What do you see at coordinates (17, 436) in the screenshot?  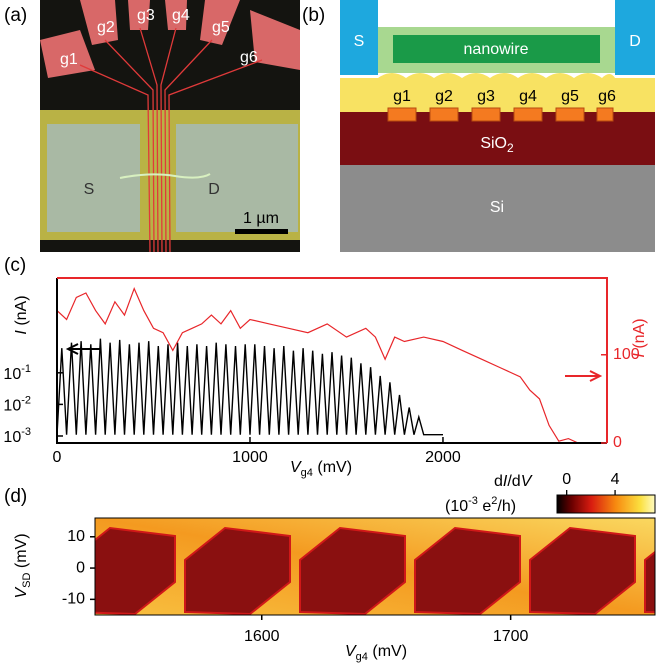 I see `y-tick-label: 10⁻³` at bounding box center [17, 436].